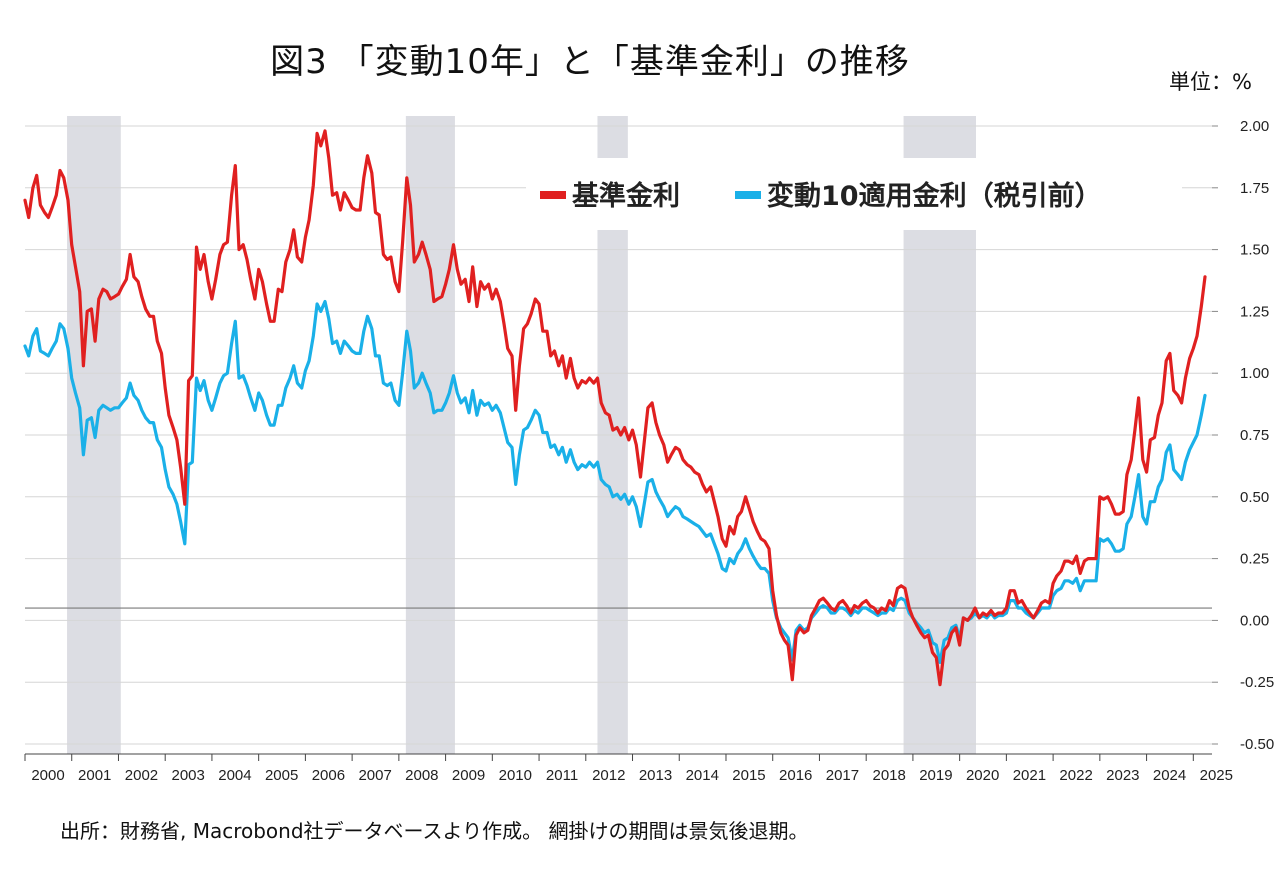  Describe the element at coordinates (982, 775) in the screenshot. I see `x-tick-label-20: 2020` at that location.